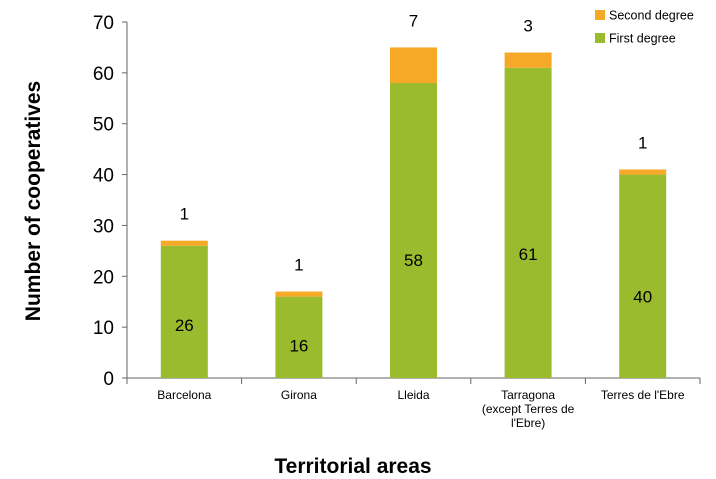 The image size is (716, 479). Describe the element at coordinates (413, 395) in the screenshot. I see `x-tick-label: Lleida` at that location.